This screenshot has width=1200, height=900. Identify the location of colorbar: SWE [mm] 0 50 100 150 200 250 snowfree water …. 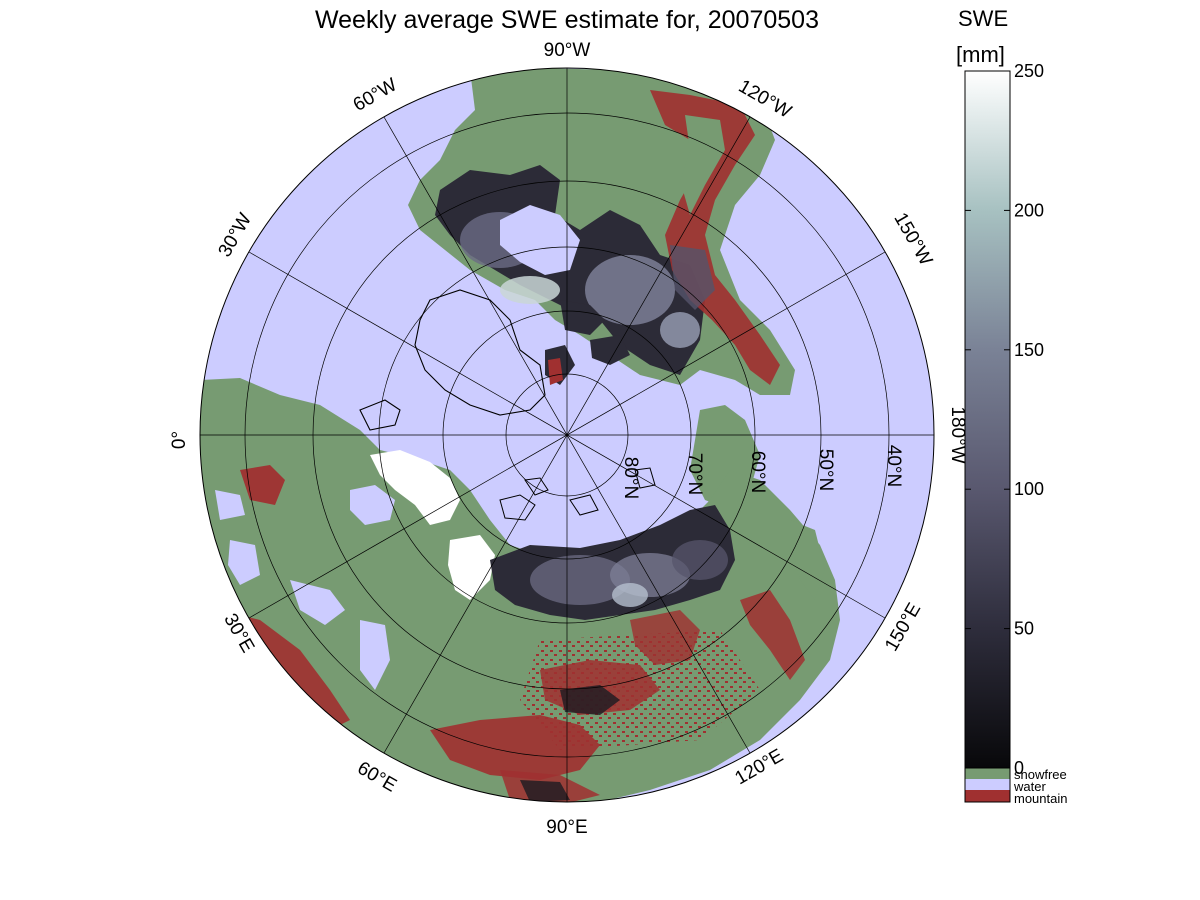
(1011, 406).